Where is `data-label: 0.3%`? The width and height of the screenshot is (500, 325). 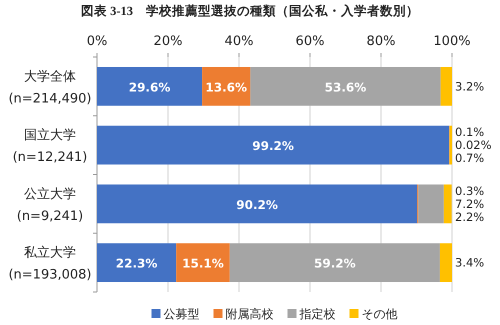
data-label: 0.3% is located at coordinates (469, 191).